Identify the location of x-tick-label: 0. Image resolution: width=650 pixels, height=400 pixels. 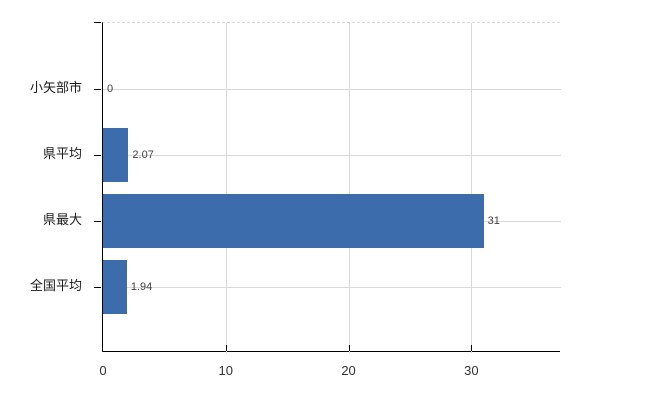
(103, 370).